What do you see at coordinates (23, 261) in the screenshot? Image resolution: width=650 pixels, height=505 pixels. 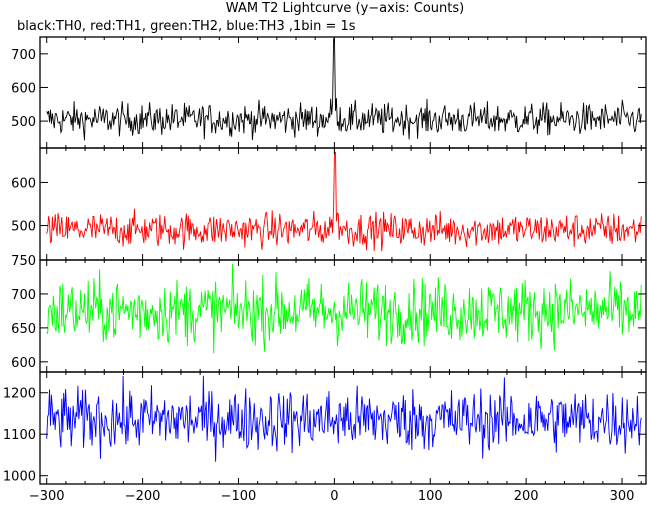 I see `y-tick-label: 750` at bounding box center [23, 261].